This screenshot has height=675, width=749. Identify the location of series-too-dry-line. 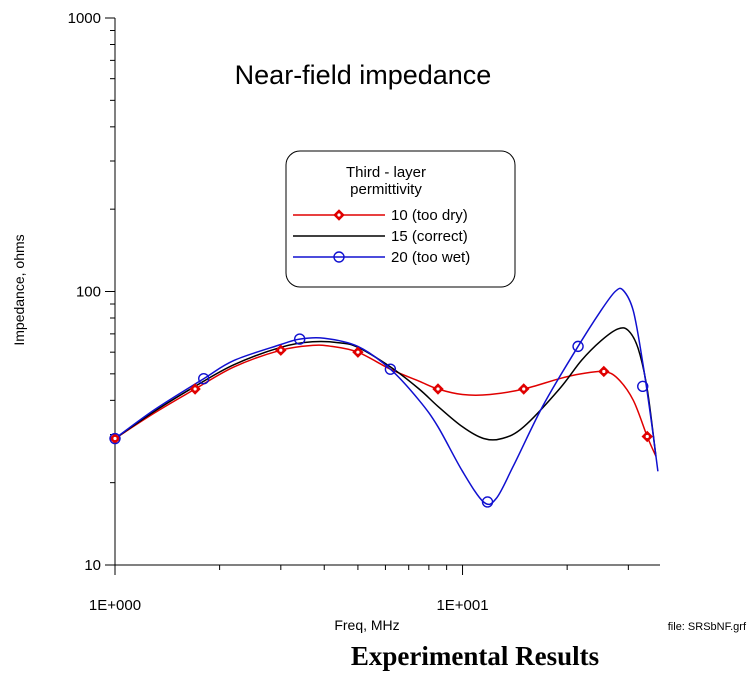
(385, 400).